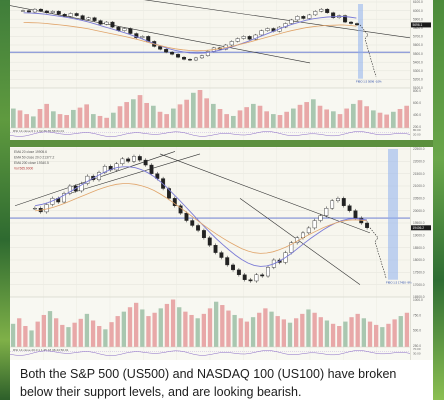 This screenshot has width=444, height=400. Describe the element at coordinates (417, 349) in the screenshot. I see `oscillator-tick-label: 70.00` at that location.